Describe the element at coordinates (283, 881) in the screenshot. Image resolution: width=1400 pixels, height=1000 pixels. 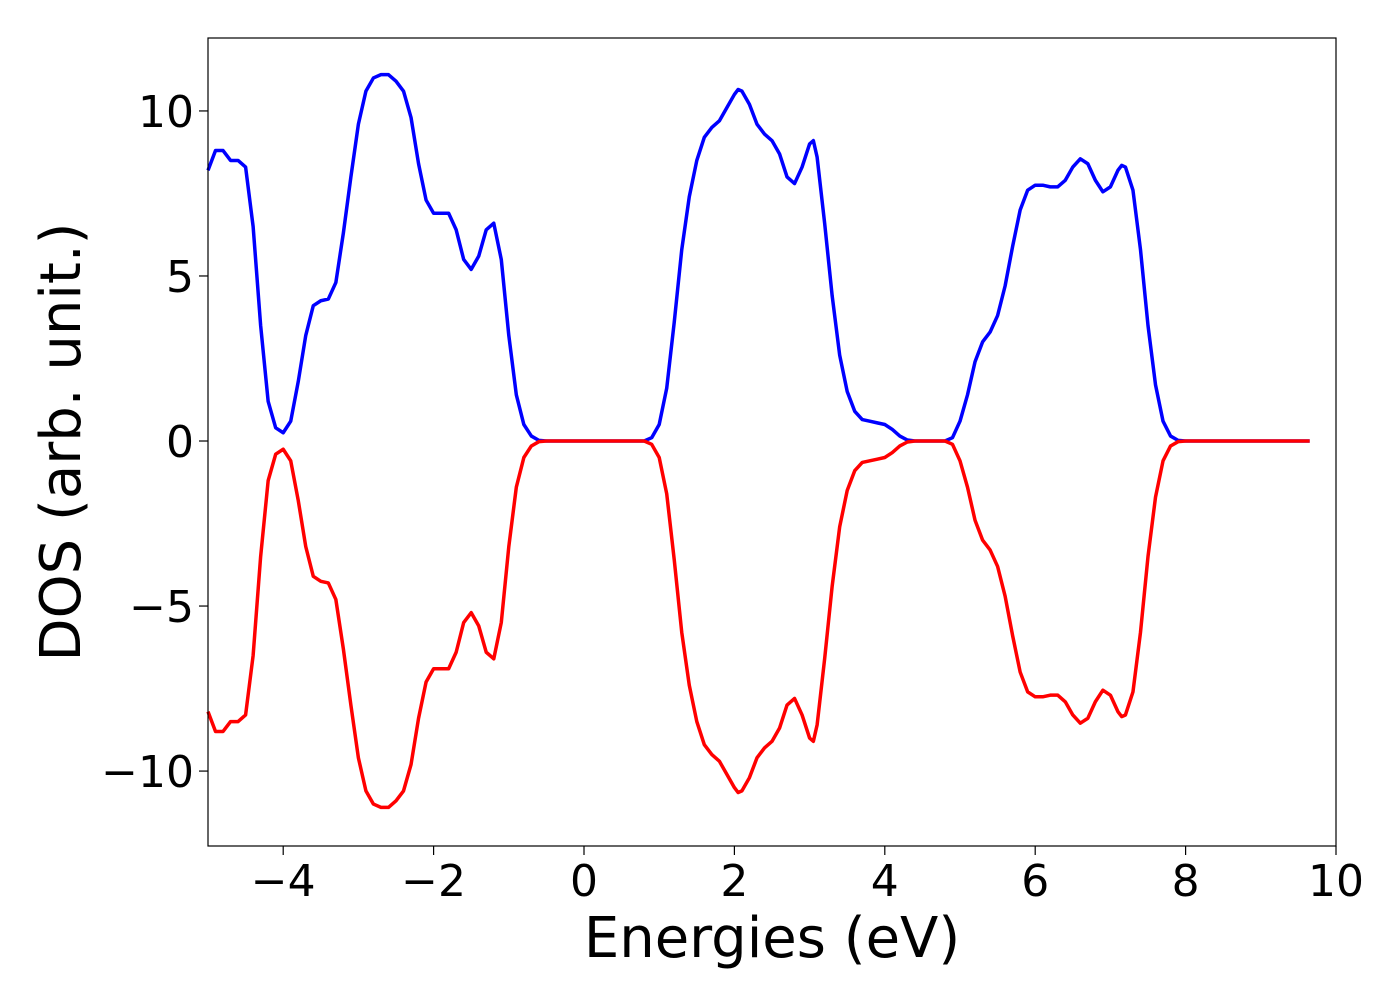
I see `x-tick-label: −4` at that location.